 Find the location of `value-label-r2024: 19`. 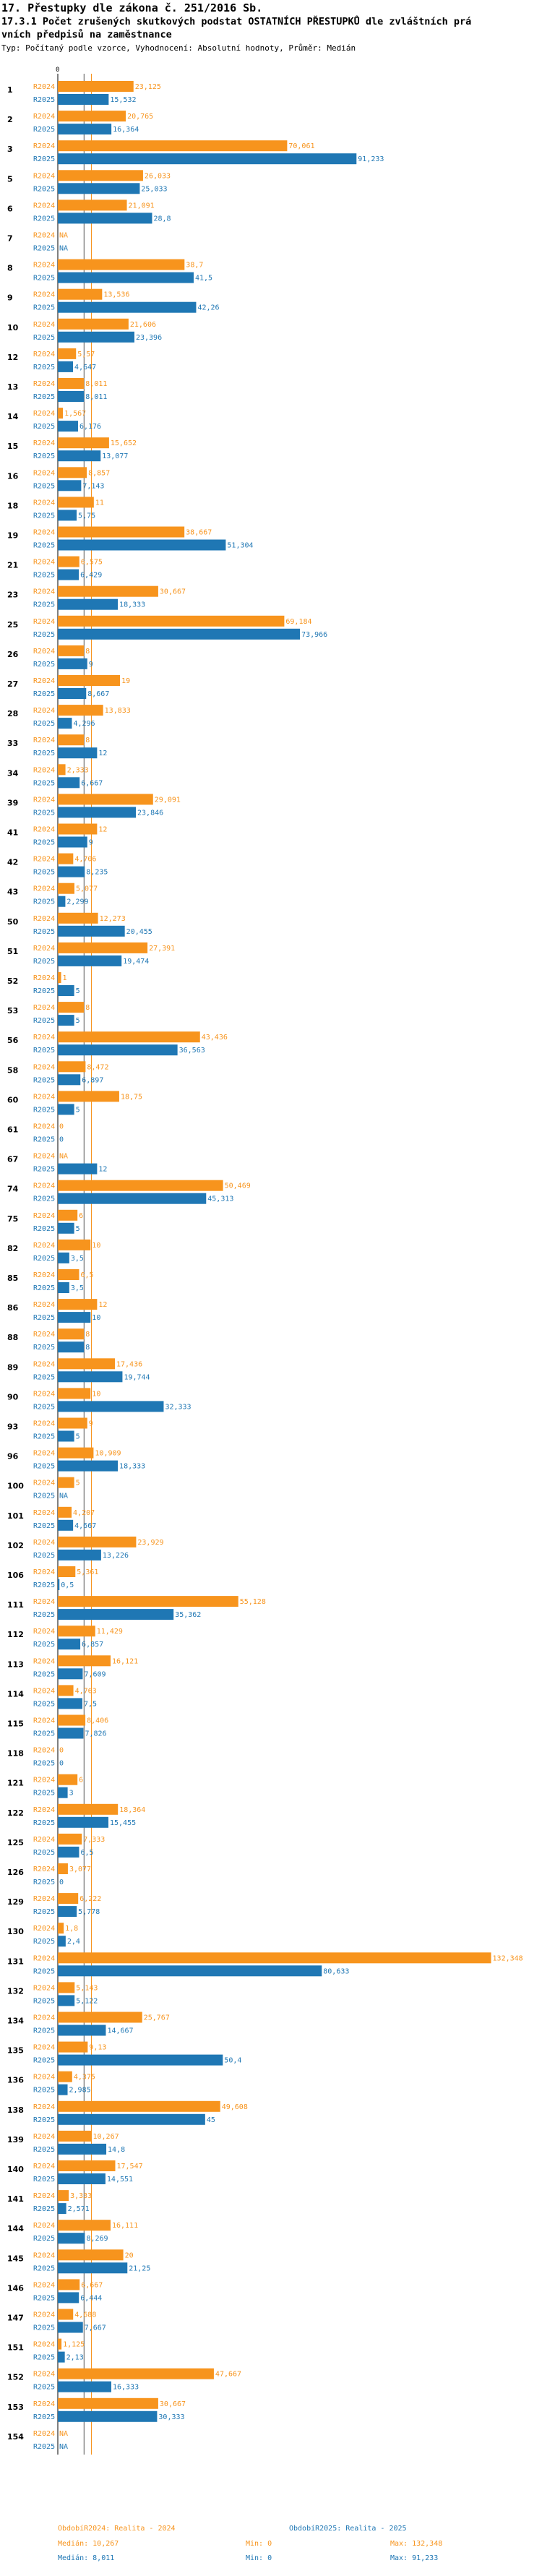

value-label-r2024: 19 is located at coordinates (125, 681).